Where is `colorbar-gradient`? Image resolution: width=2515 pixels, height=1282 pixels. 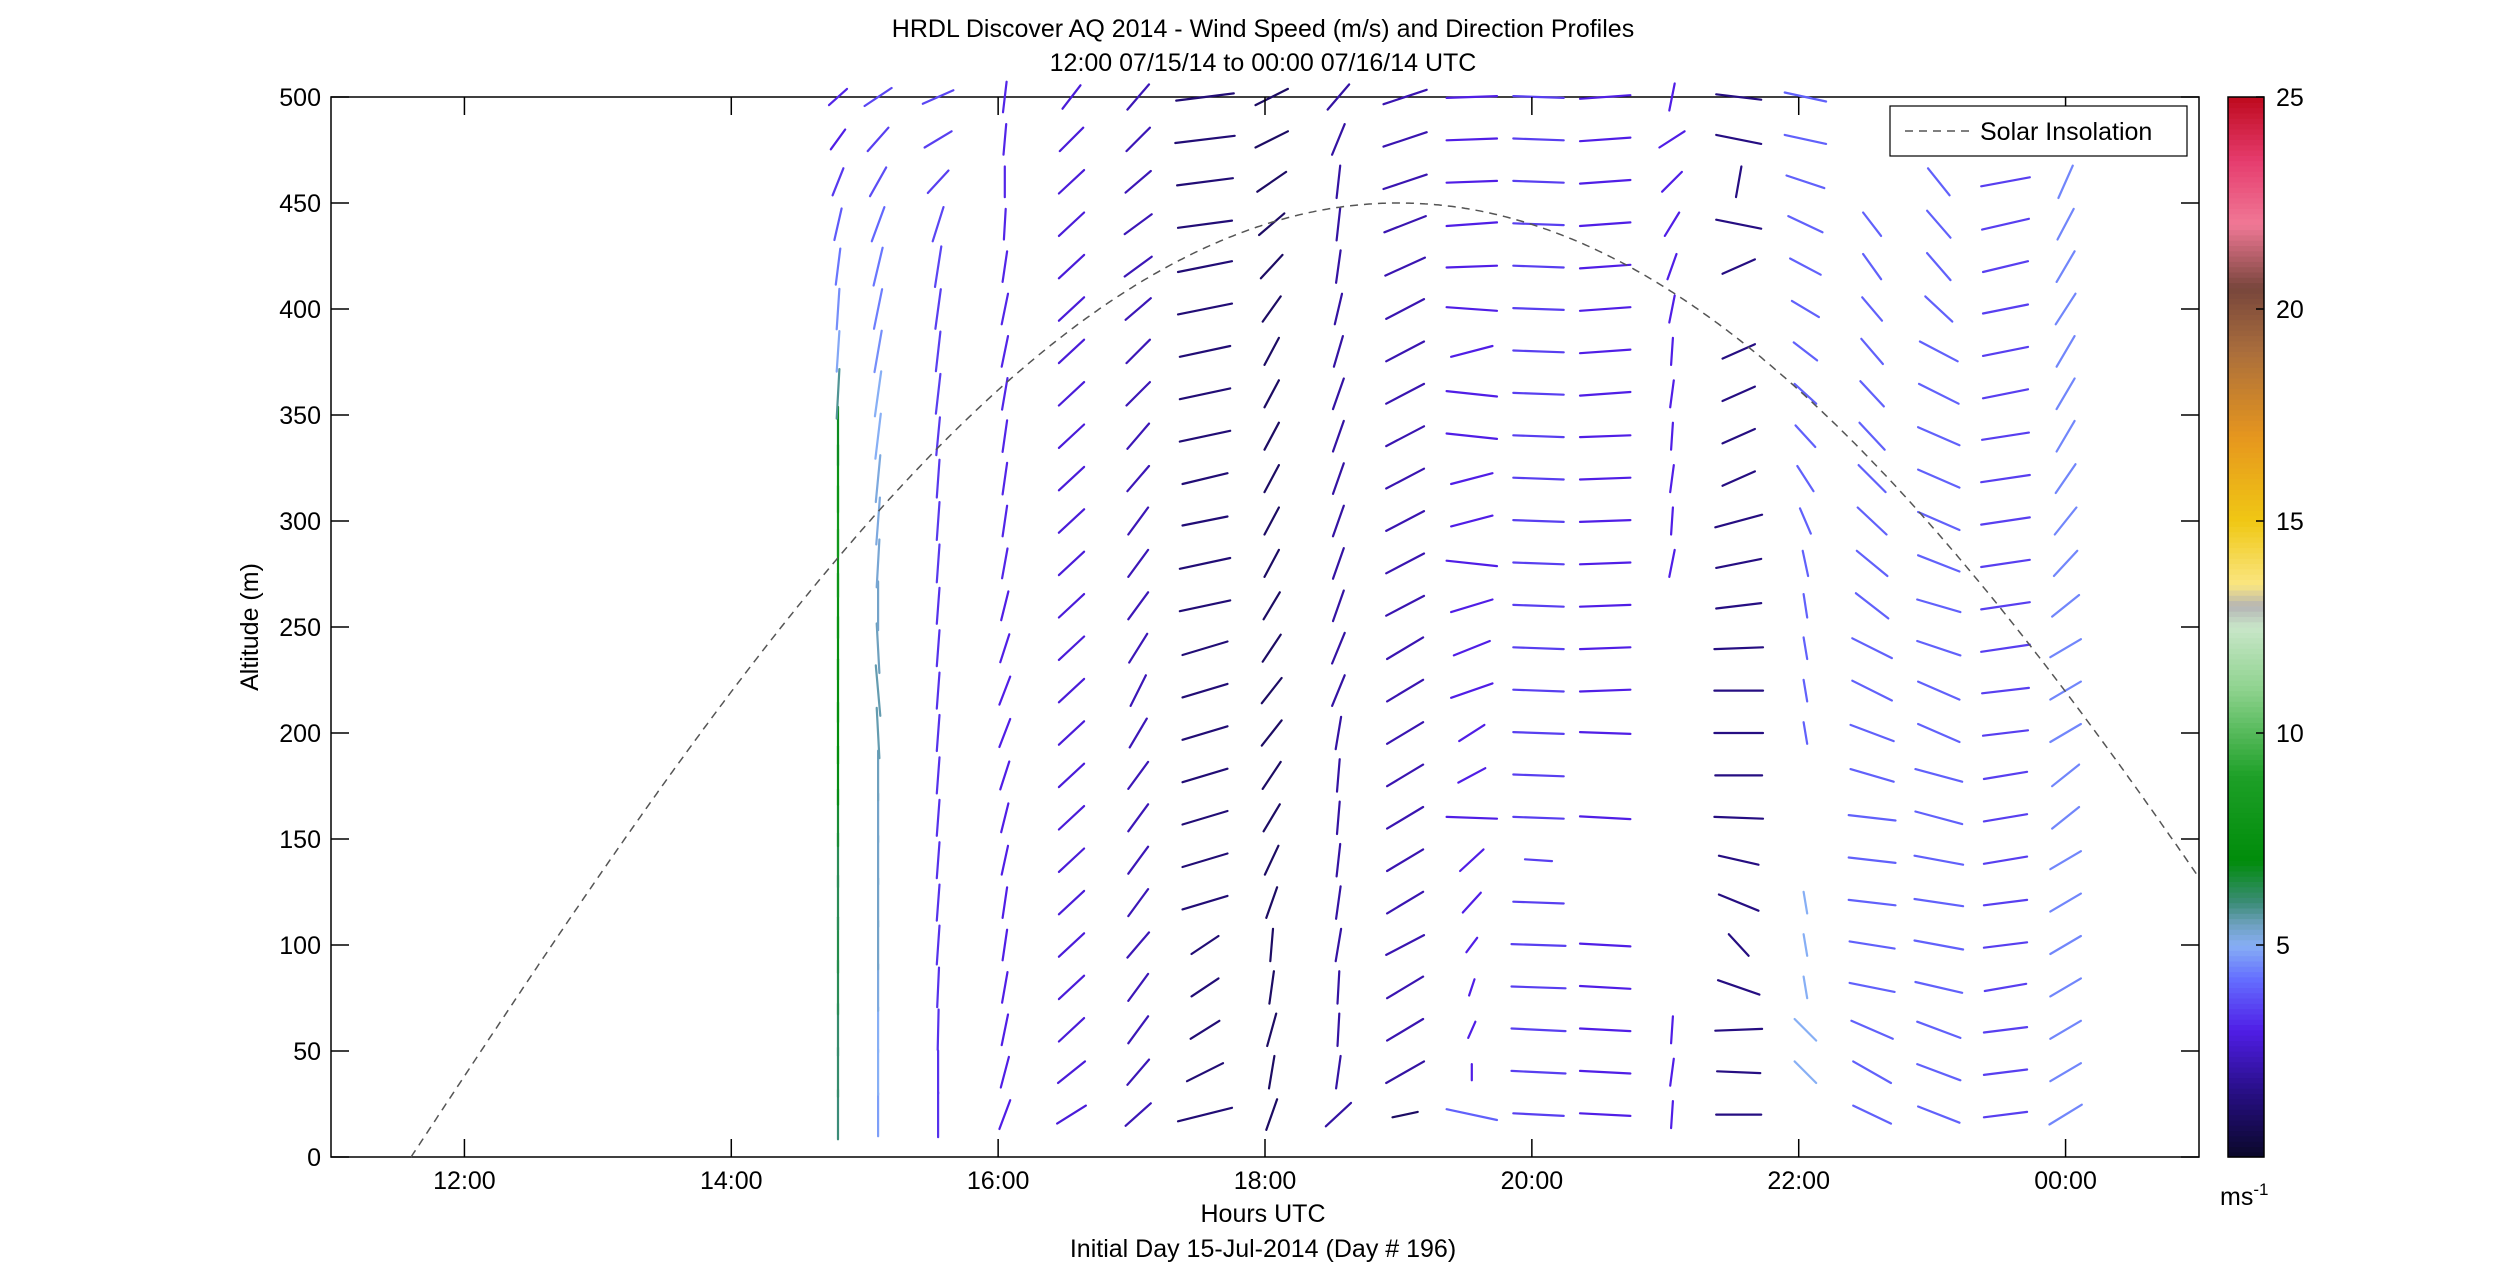 colorbar-gradient is located at coordinates (2246, 627).